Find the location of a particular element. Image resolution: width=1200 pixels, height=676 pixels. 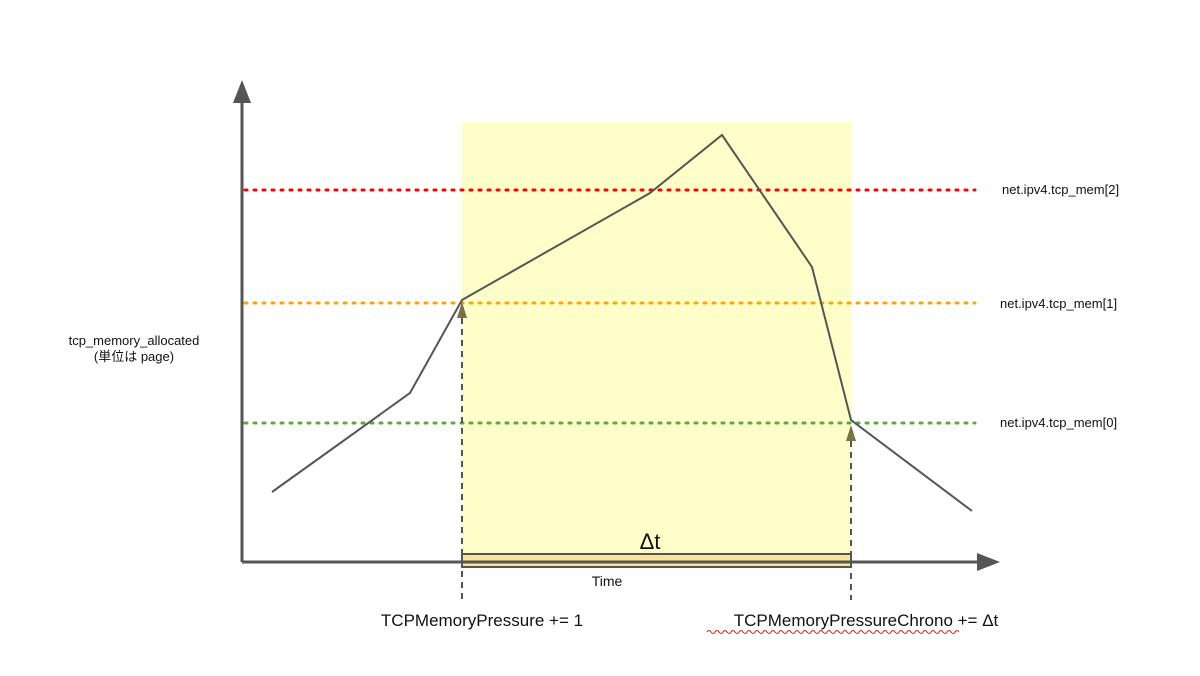

pressure-end-arrowhead is located at coordinates (851, 433).